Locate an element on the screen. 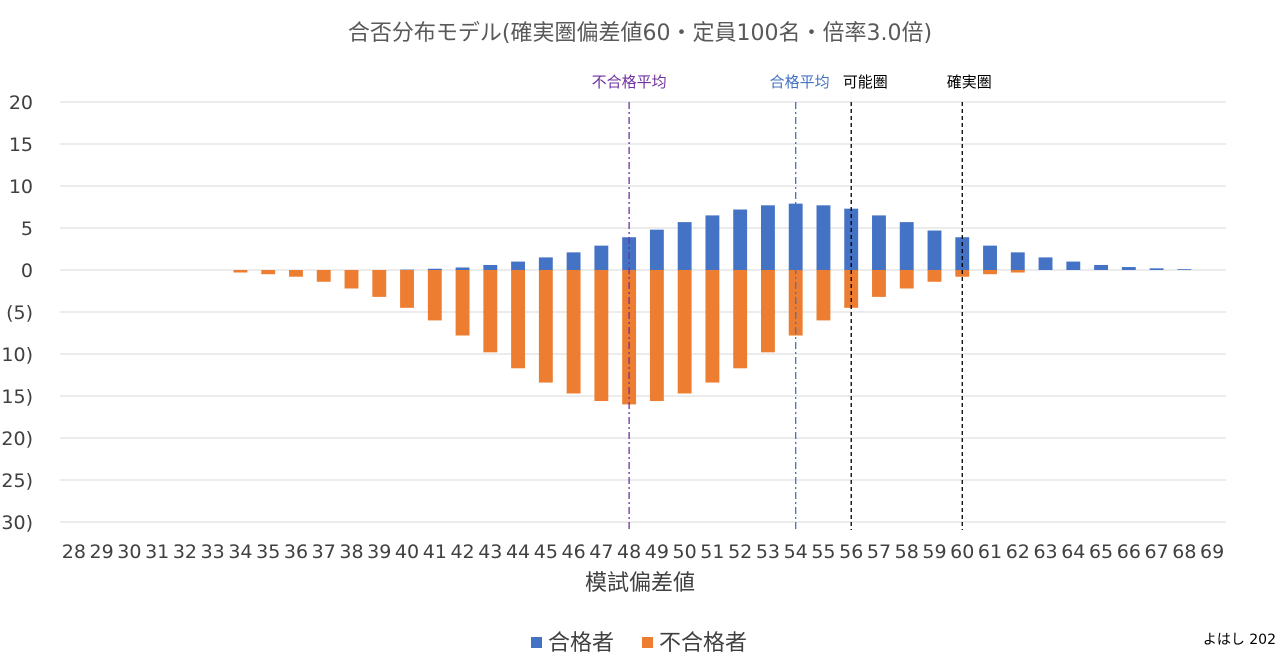 The width and height of the screenshot is (1280, 670). y-tick-label: 15 is located at coordinates (21, 145).